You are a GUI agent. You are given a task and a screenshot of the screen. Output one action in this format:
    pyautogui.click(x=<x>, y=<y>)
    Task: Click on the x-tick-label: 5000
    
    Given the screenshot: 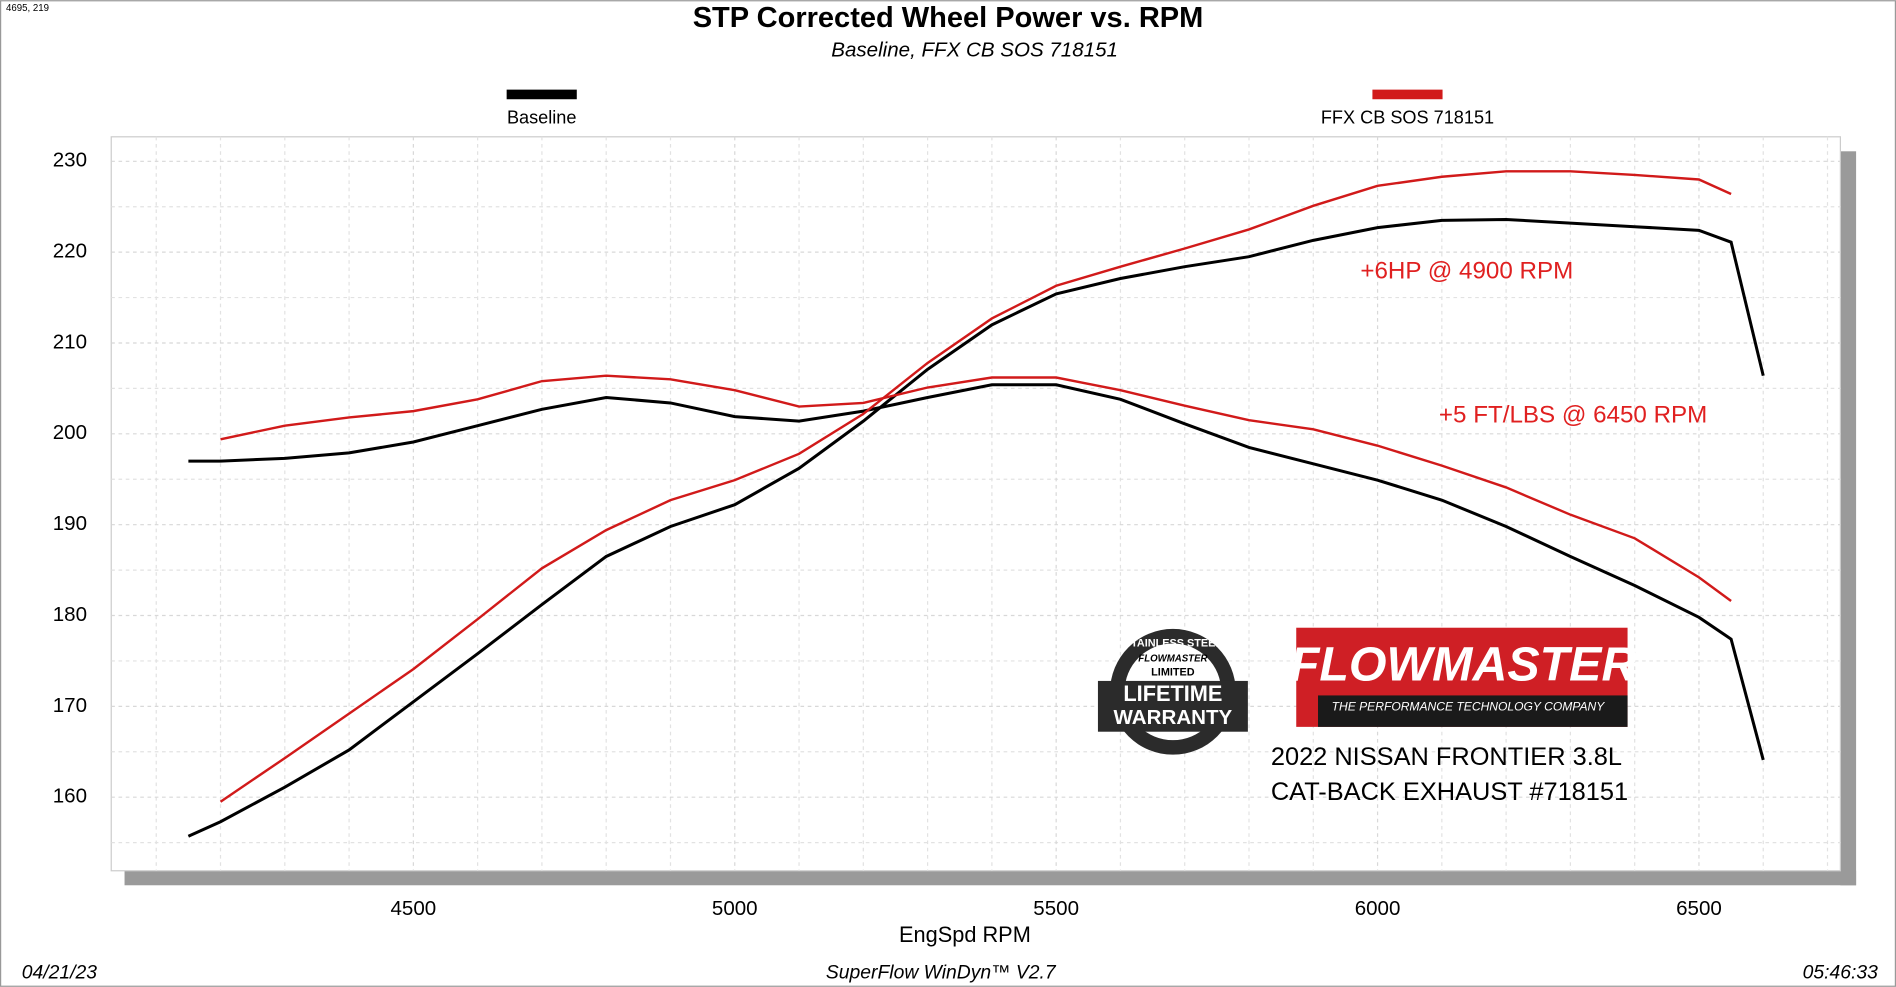 What is the action you would take?
    pyautogui.click(x=735, y=908)
    